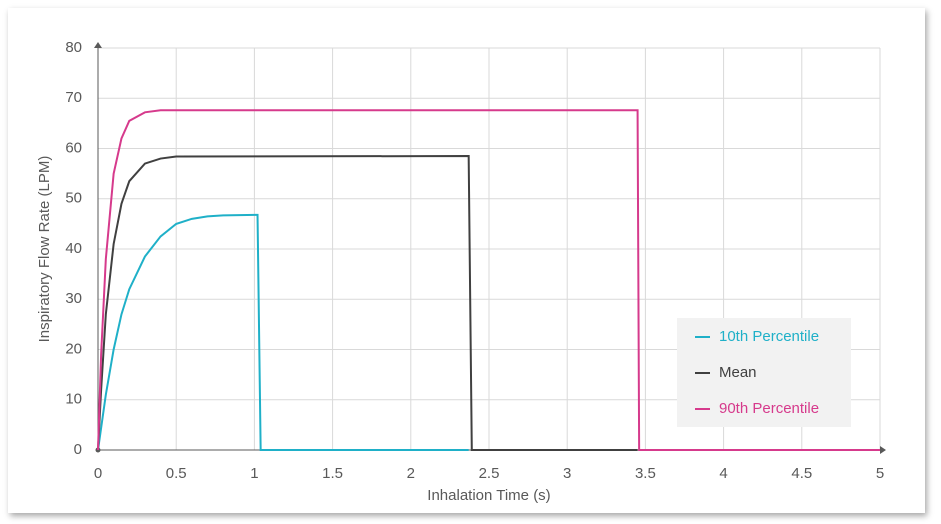 The height and width of the screenshot is (524, 941). Describe the element at coordinates (254, 473) in the screenshot. I see `x-tick-label: 1` at that location.